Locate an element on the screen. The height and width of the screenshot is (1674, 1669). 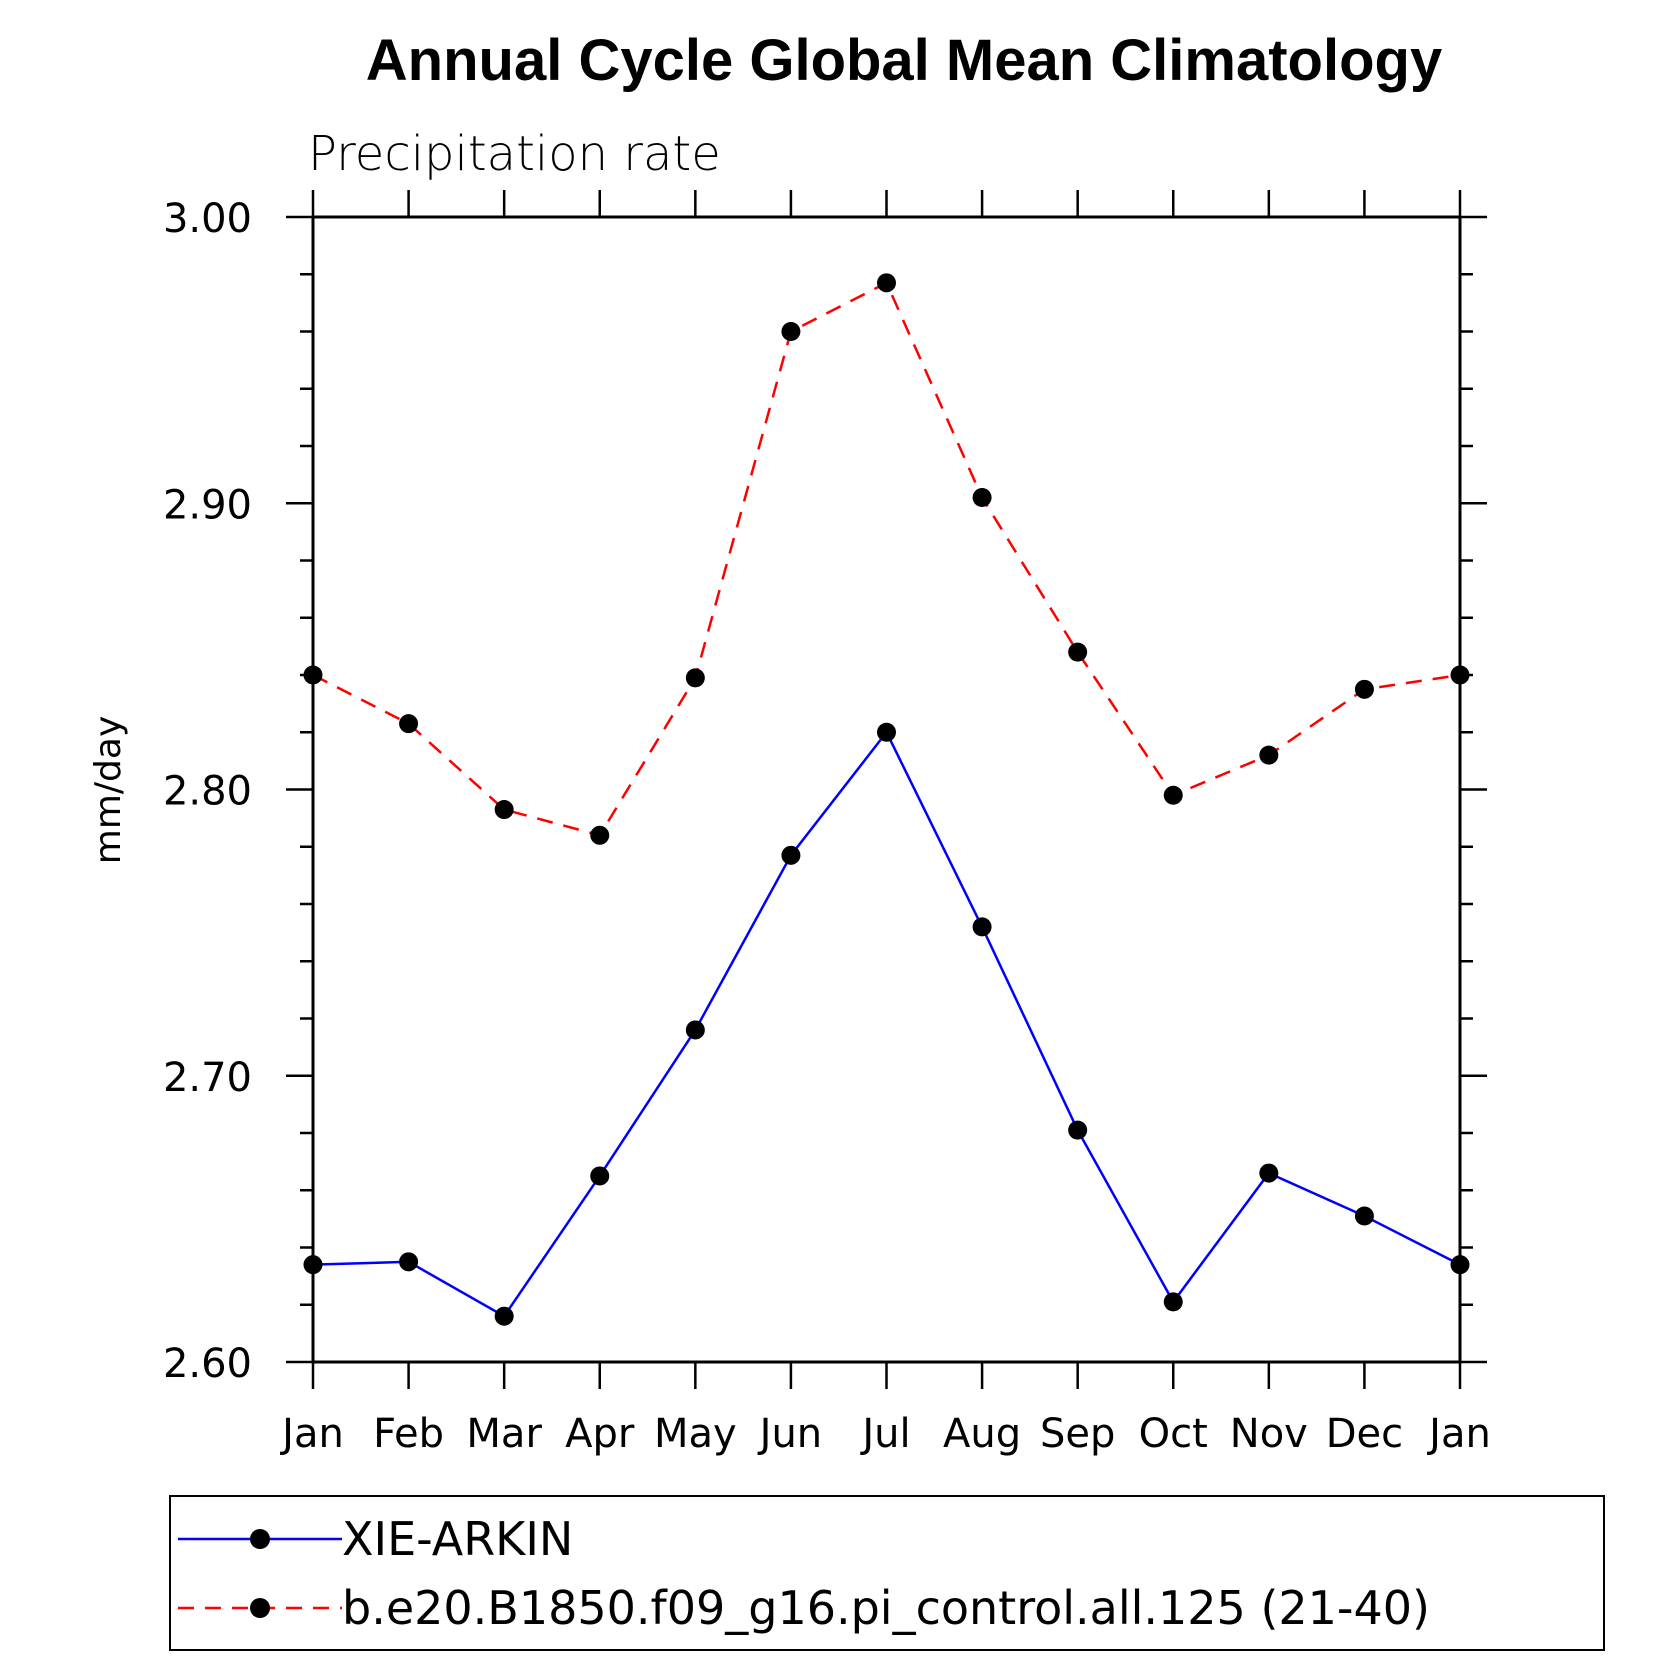
legend-item-0: XIE-ARKIN is located at coordinates (375, 1539).